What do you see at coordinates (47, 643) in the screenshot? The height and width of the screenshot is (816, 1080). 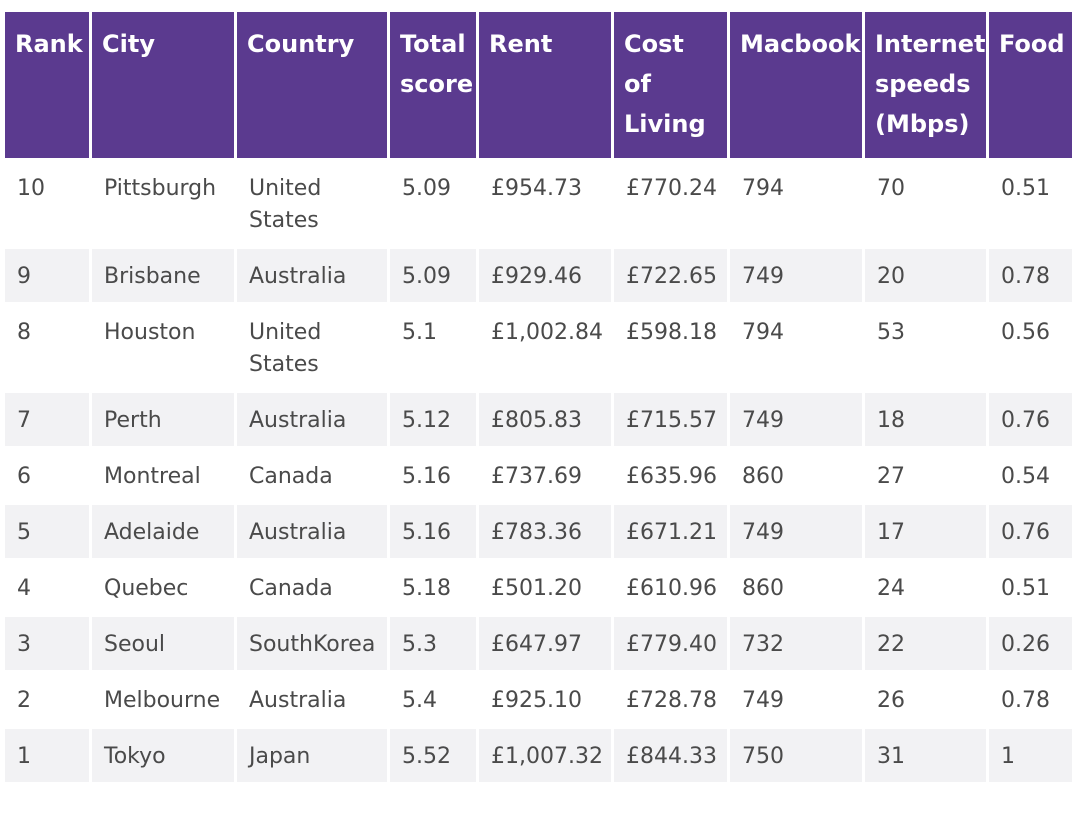 I see `cell-rank: 3` at bounding box center [47, 643].